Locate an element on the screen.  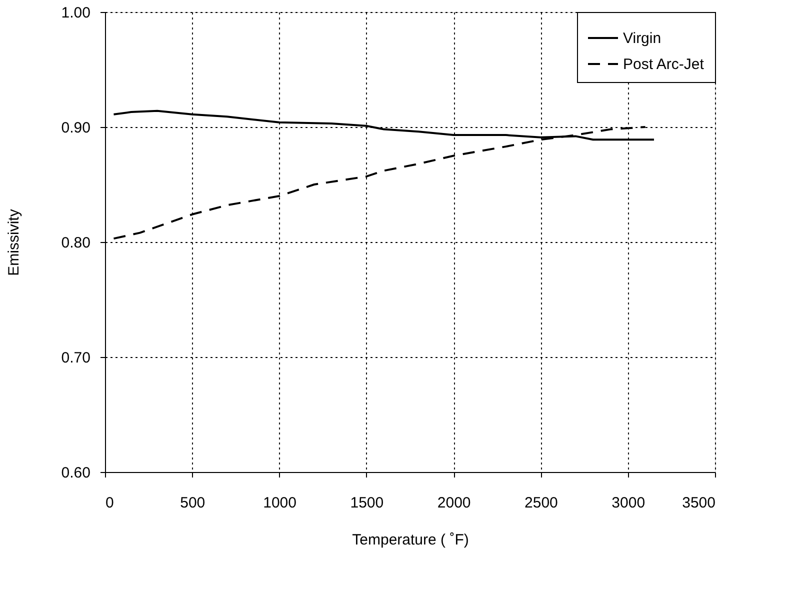
x-tick-label: 0 is located at coordinates (110, 503).